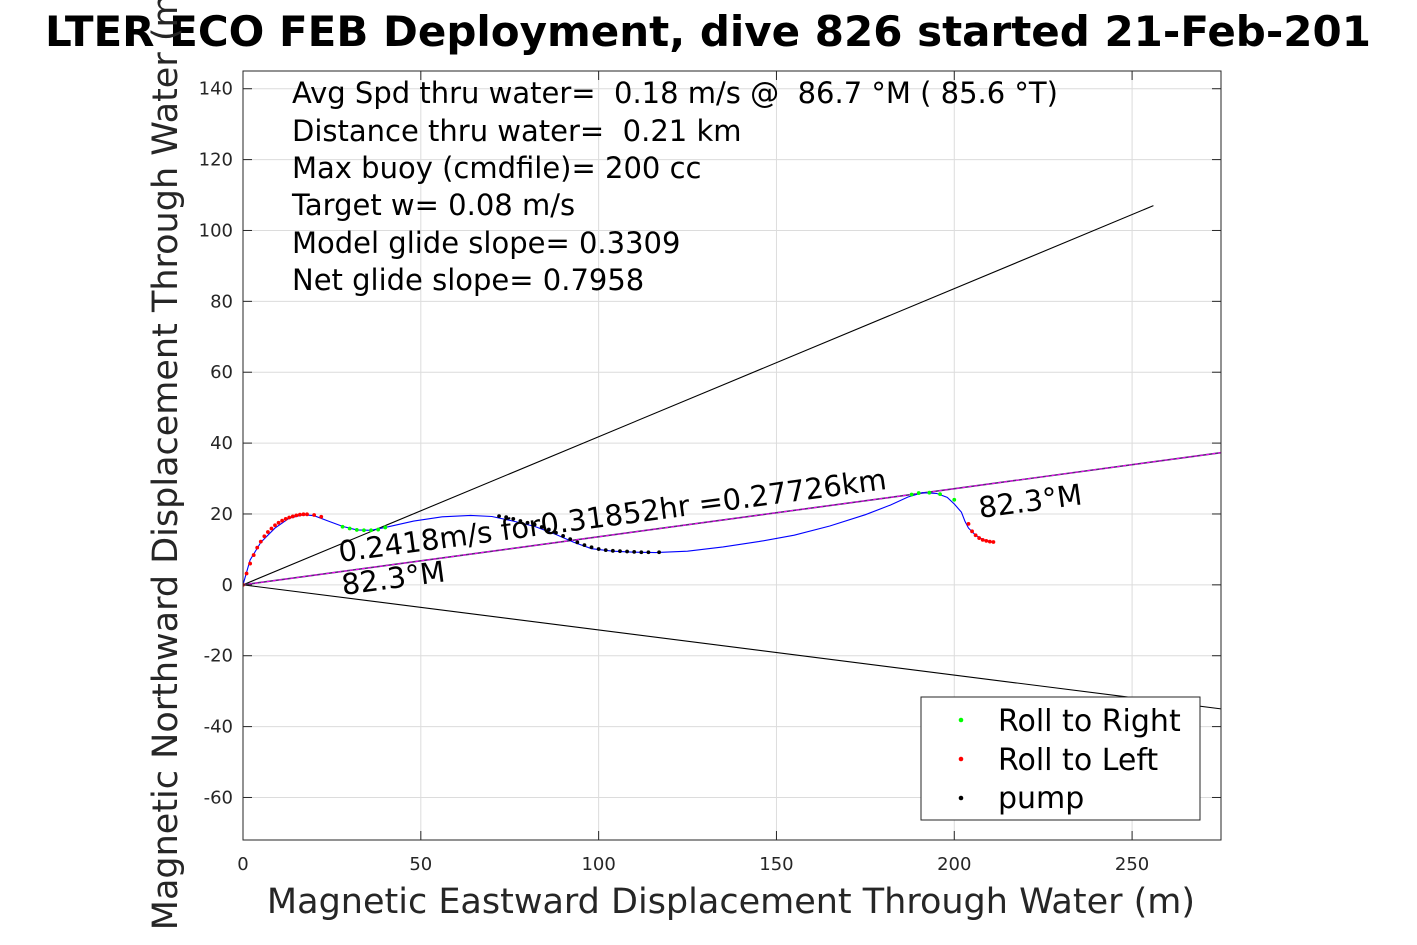  Describe the element at coordinates (221, 443) in the screenshot. I see `y-tick-label: 40` at that location.